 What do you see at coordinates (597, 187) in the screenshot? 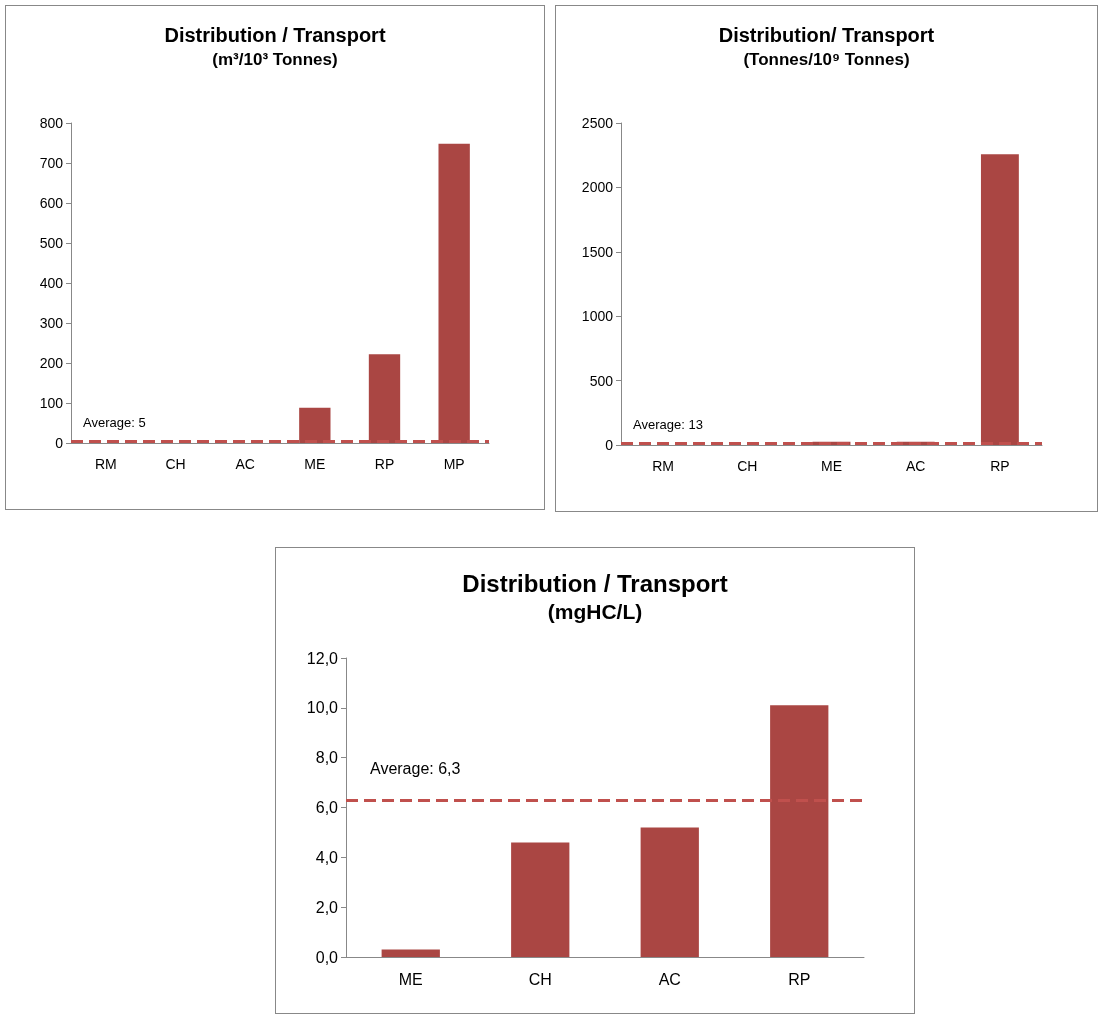
I see `y-tick-label: 2000` at bounding box center [597, 187].